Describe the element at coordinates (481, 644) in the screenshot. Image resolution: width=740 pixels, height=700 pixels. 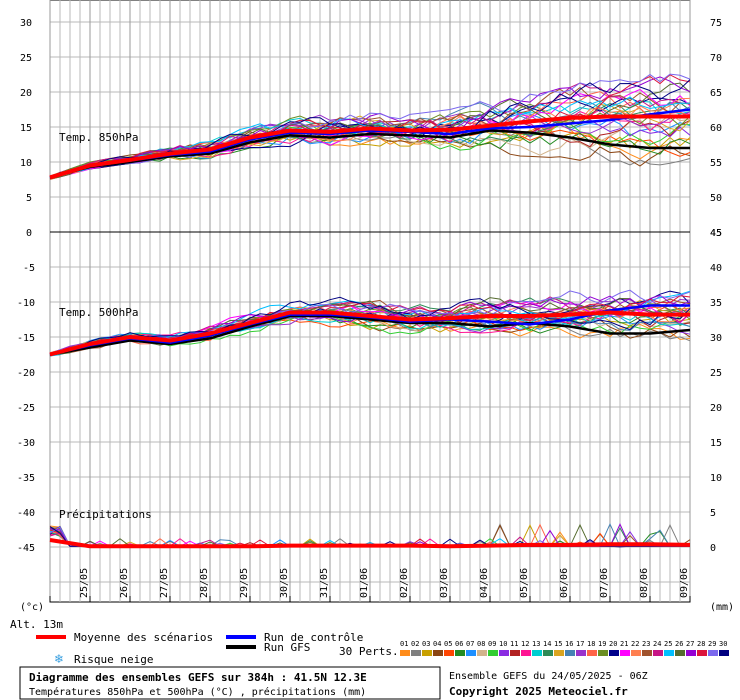
I see `pert-number: 08` at that location.